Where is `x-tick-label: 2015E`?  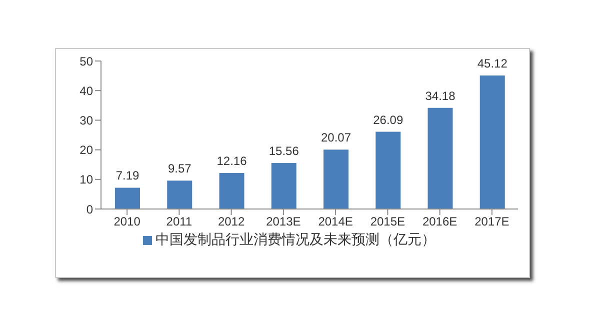
x-tick-label: 2015E is located at coordinates (388, 221).